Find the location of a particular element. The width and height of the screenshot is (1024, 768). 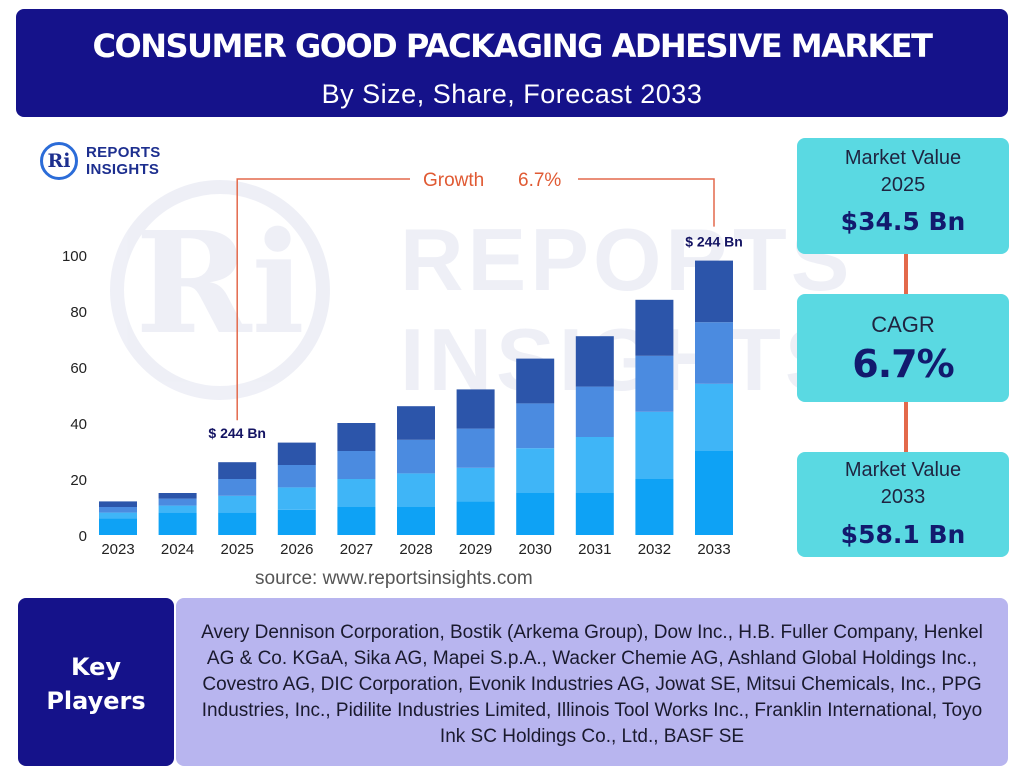

growth-line-left is located at coordinates (323, 299).